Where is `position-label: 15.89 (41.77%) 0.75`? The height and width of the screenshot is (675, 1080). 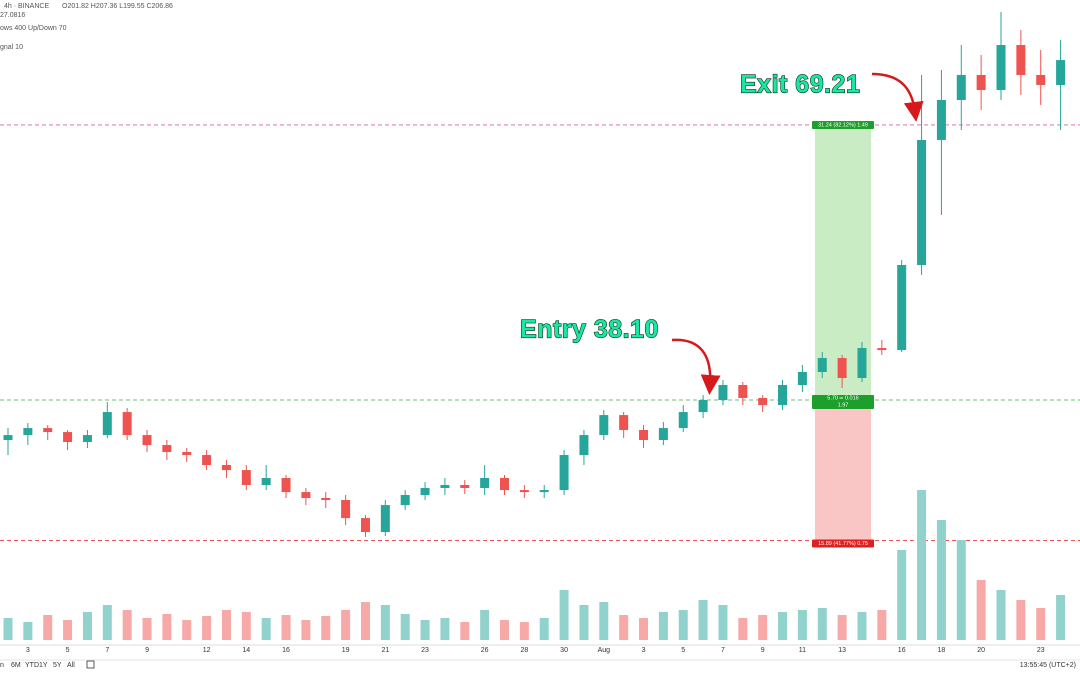
position-label: 15.89 (41.77%) 0.75 is located at coordinates (843, 544).